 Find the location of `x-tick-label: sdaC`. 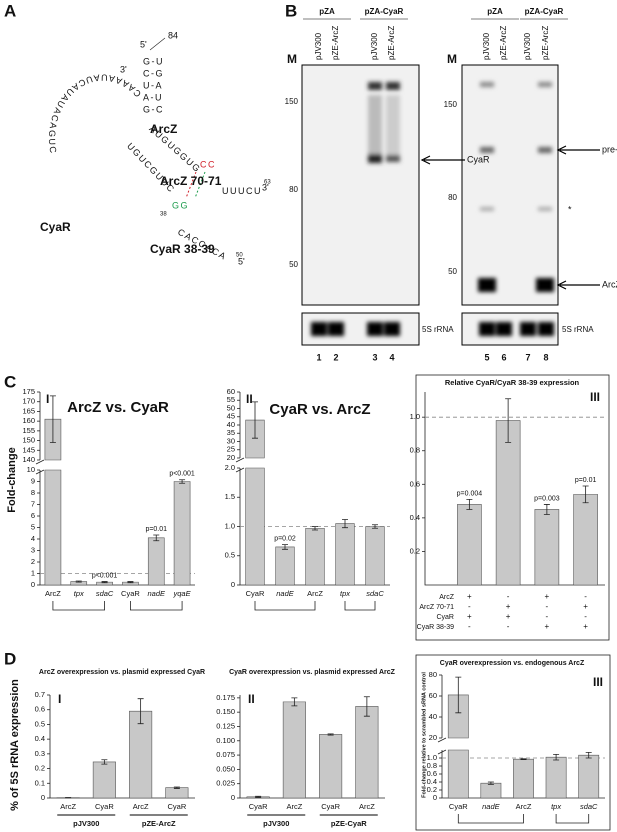

x-tick-label: sdaC is located at coordinates (375, 593).